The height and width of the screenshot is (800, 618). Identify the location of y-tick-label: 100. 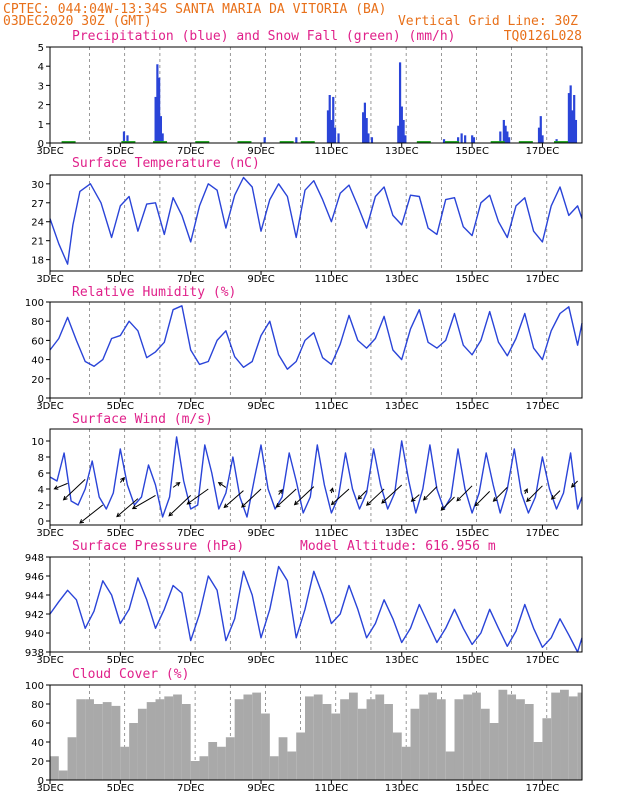
(34, 303).